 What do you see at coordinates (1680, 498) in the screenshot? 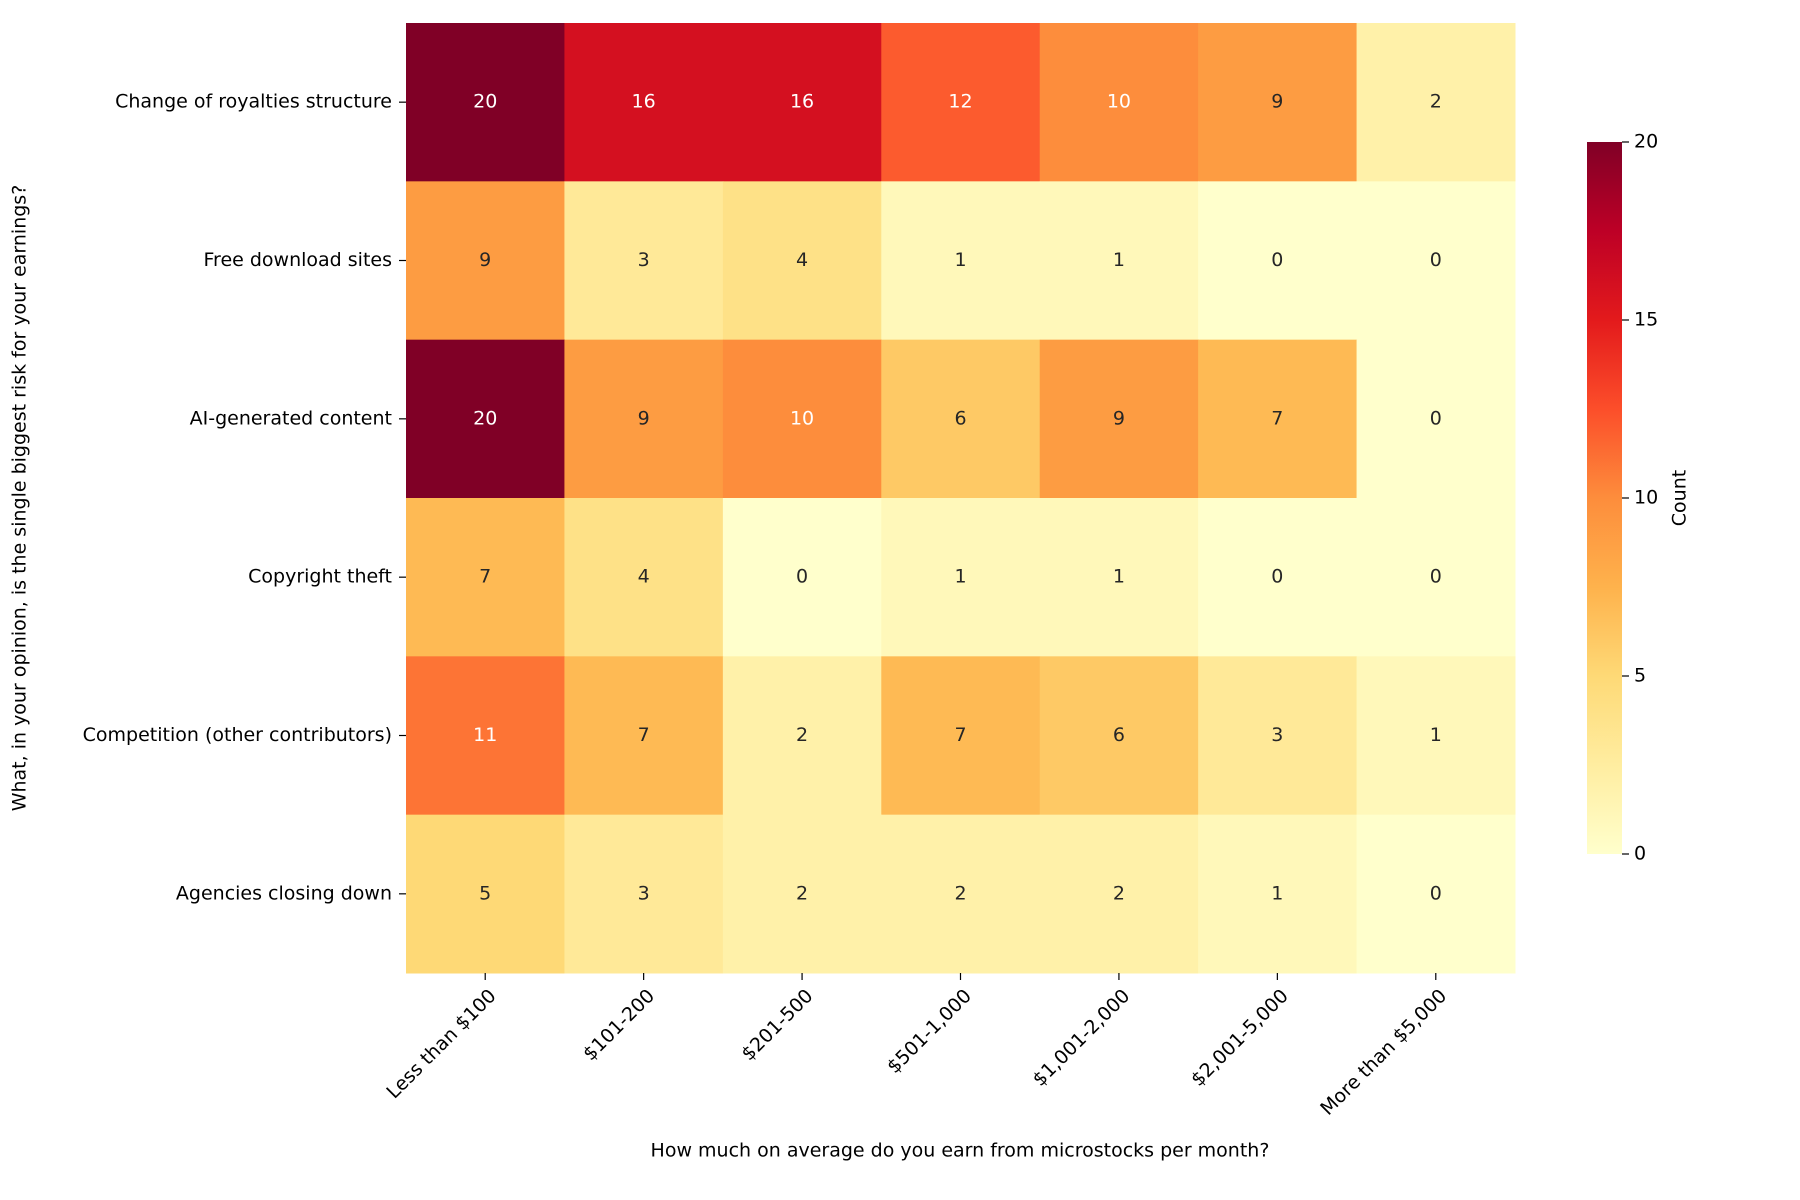
I see `colorbar-label: Count` at bounding box center [1680, 498].